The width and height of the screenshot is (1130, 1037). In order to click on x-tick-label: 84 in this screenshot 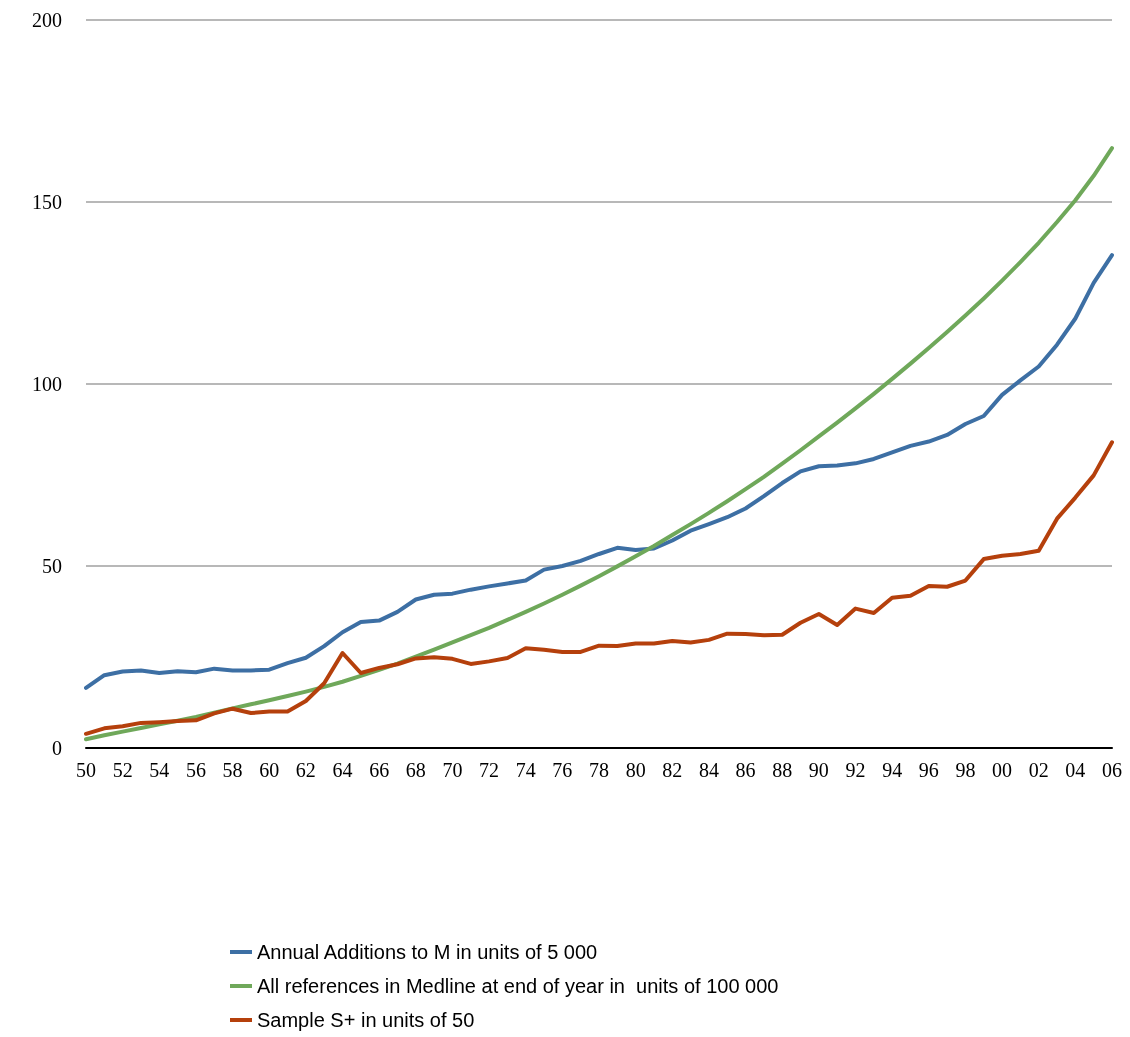, I will do `click(708, 770)`.